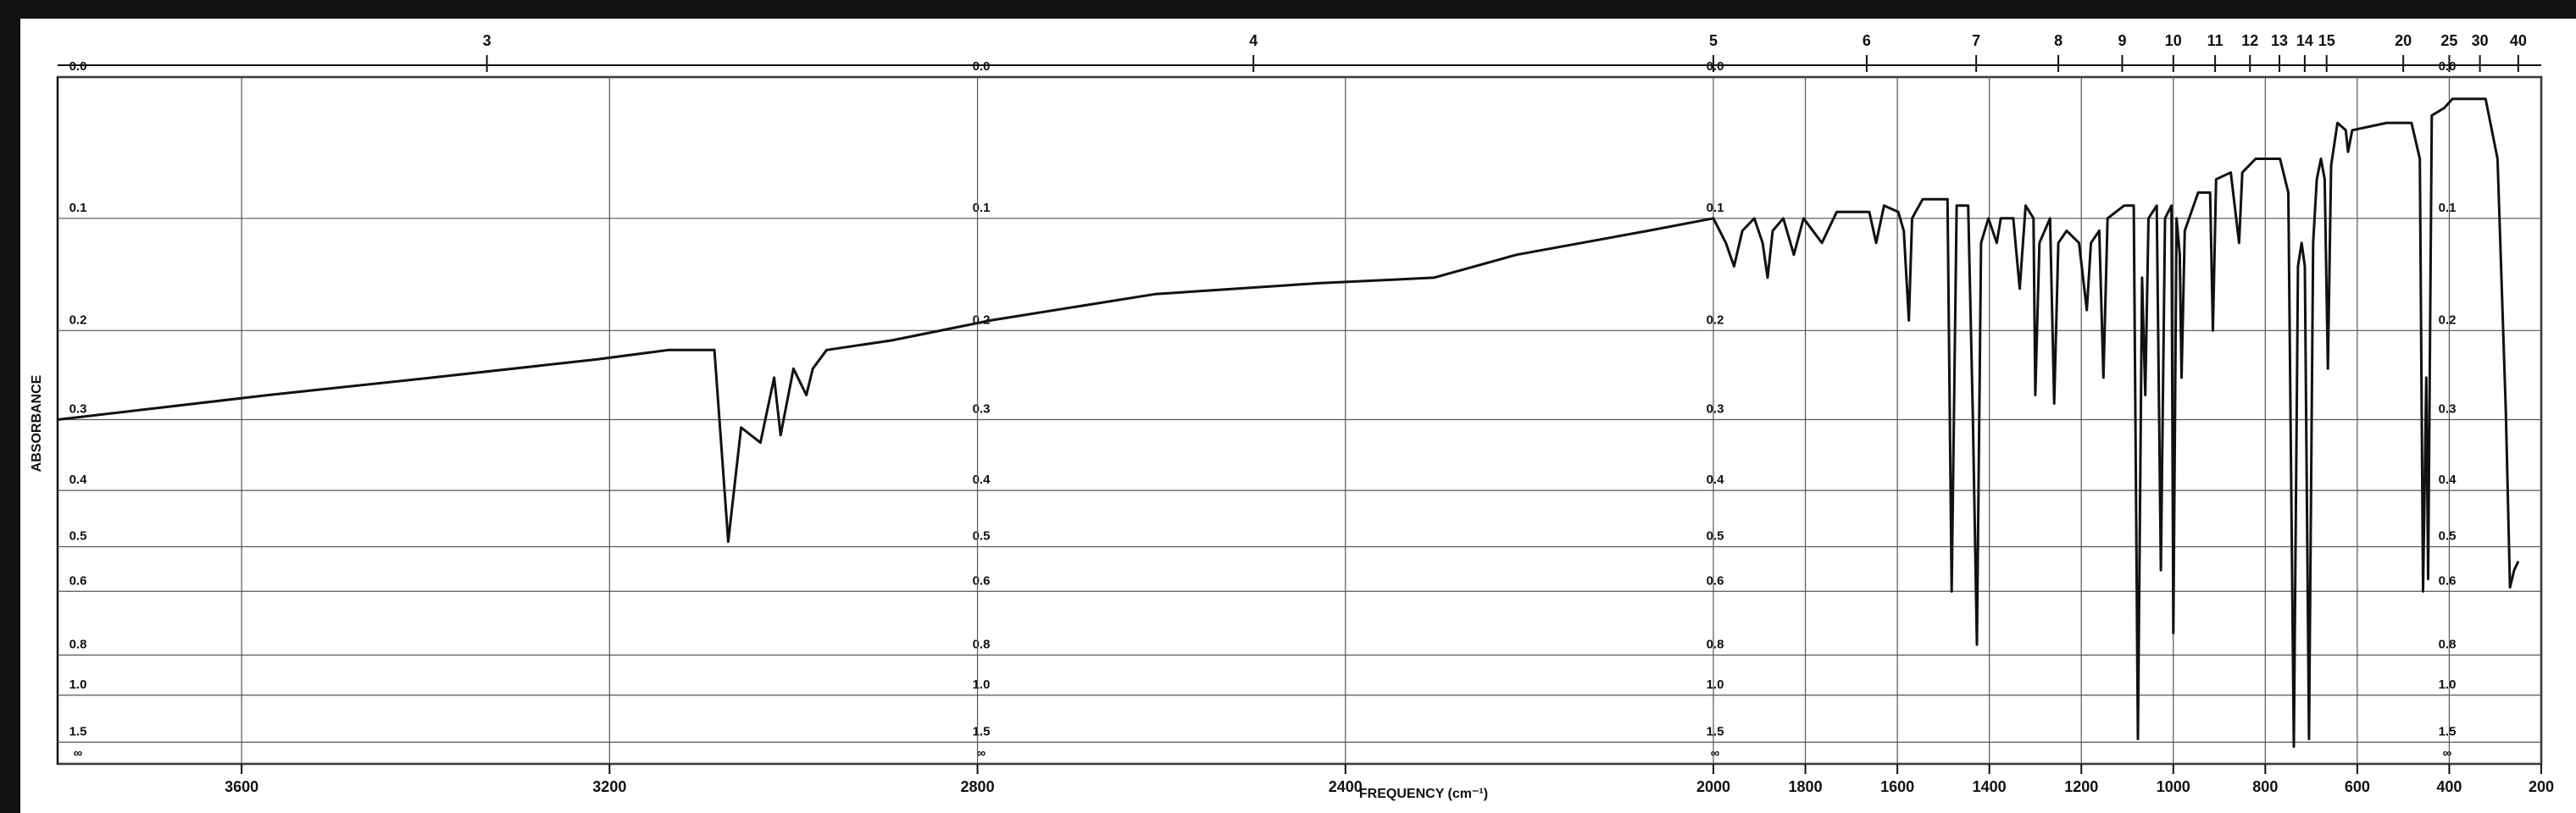 Image resolution: width=2576 pixels, height=813 pixels. Describe the element at coordinates (2215, 40) in the screenshot. I see `x2-tick-label: 11` at that location.